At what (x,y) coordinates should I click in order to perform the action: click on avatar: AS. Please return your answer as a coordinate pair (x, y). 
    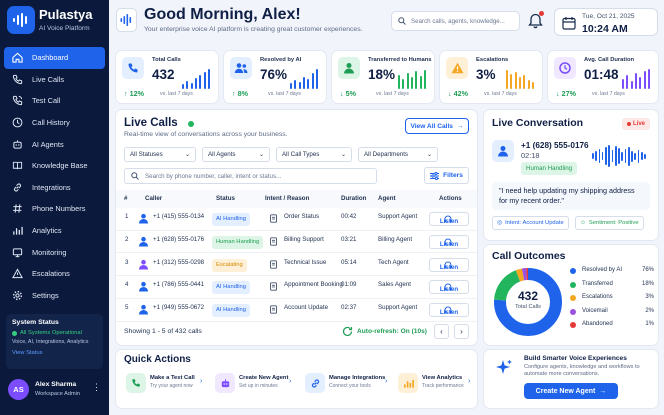
    Looking at the image, I should click on (18, 389).